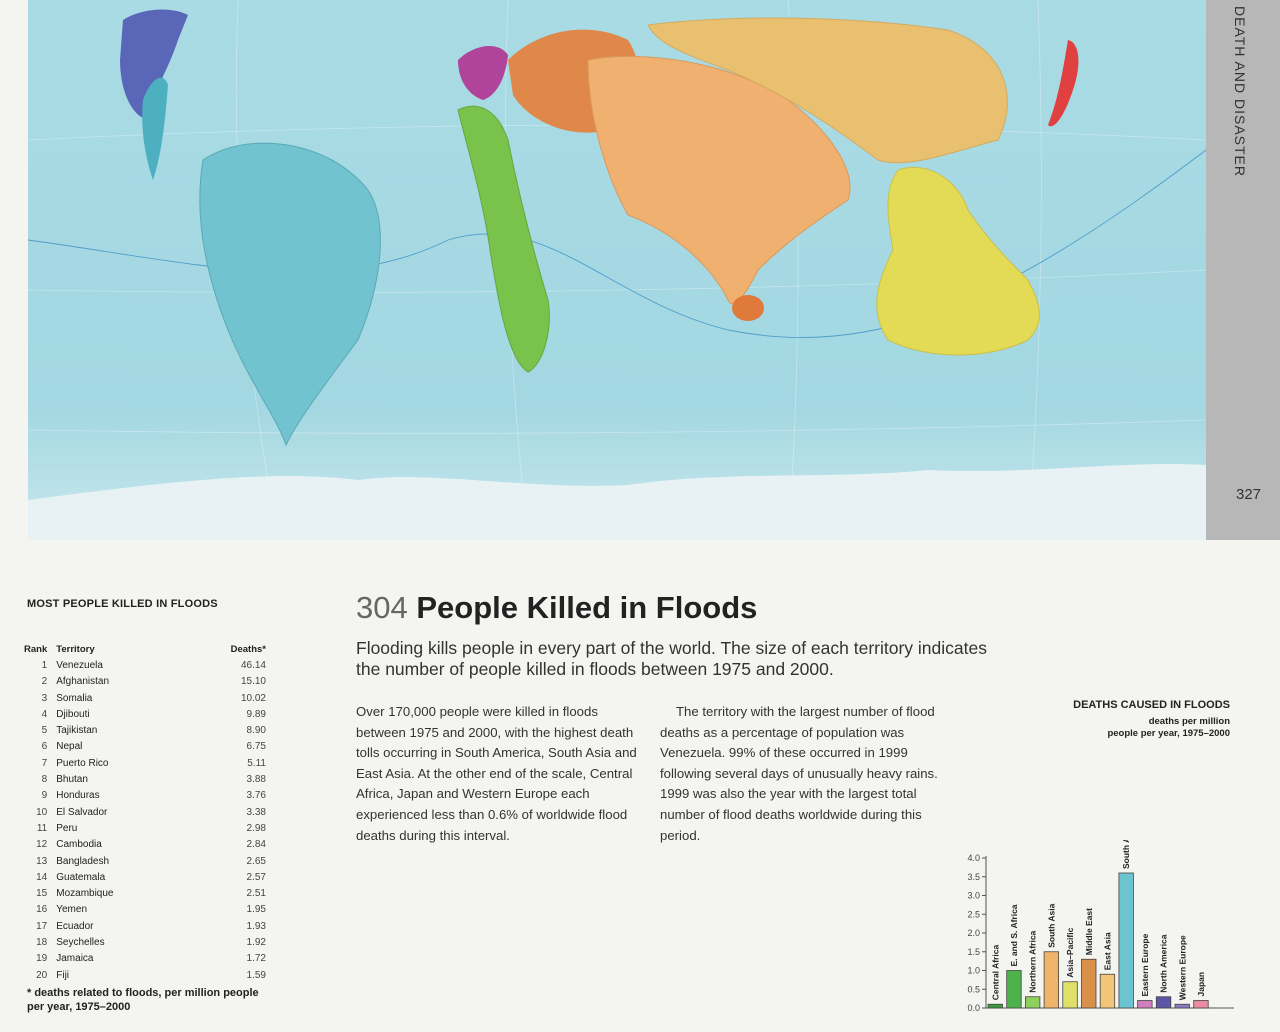 The image size is (1280, 1032). I want to click on territory-cell: Tajikistan, so click(77, 731).